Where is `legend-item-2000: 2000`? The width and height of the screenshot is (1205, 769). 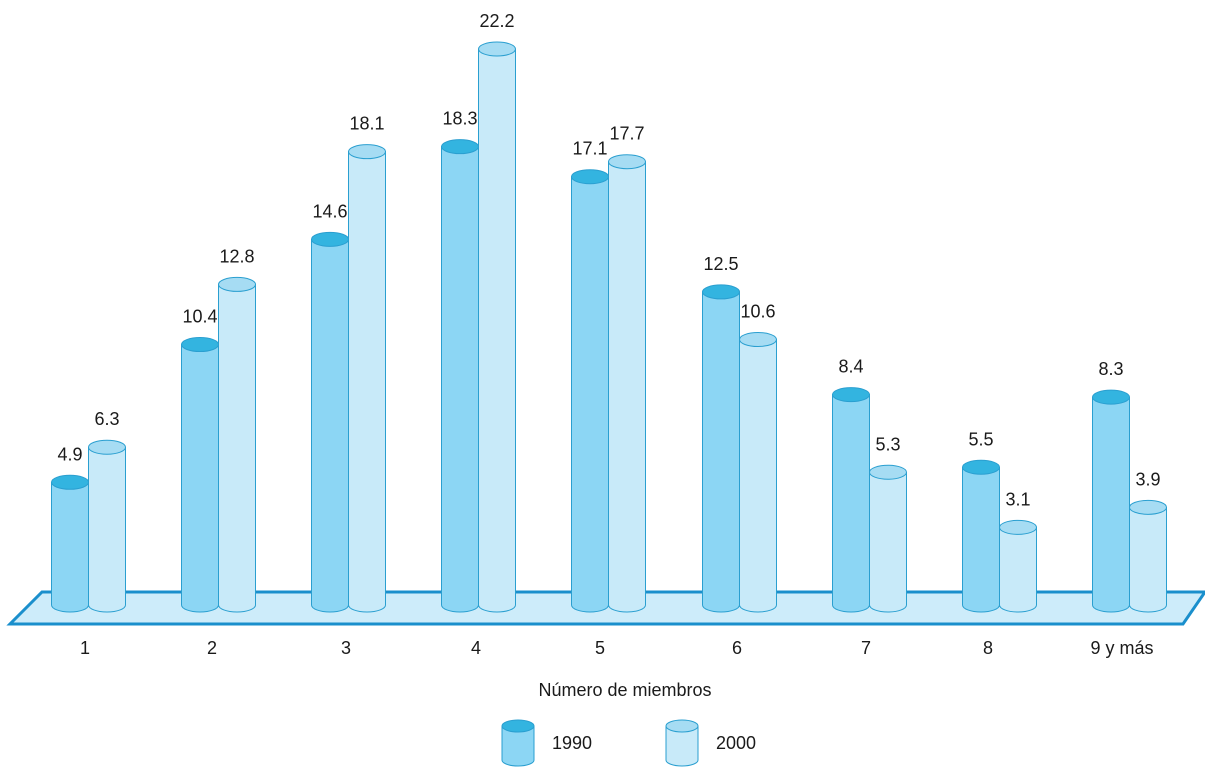
legend-item-2000: 2000 is located at coordinates (710, 743).